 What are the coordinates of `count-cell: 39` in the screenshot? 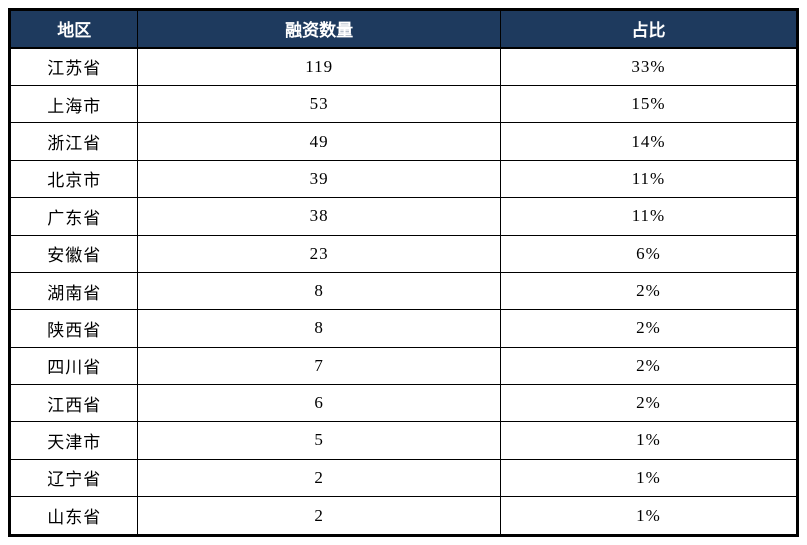 It's located at (319, 179).